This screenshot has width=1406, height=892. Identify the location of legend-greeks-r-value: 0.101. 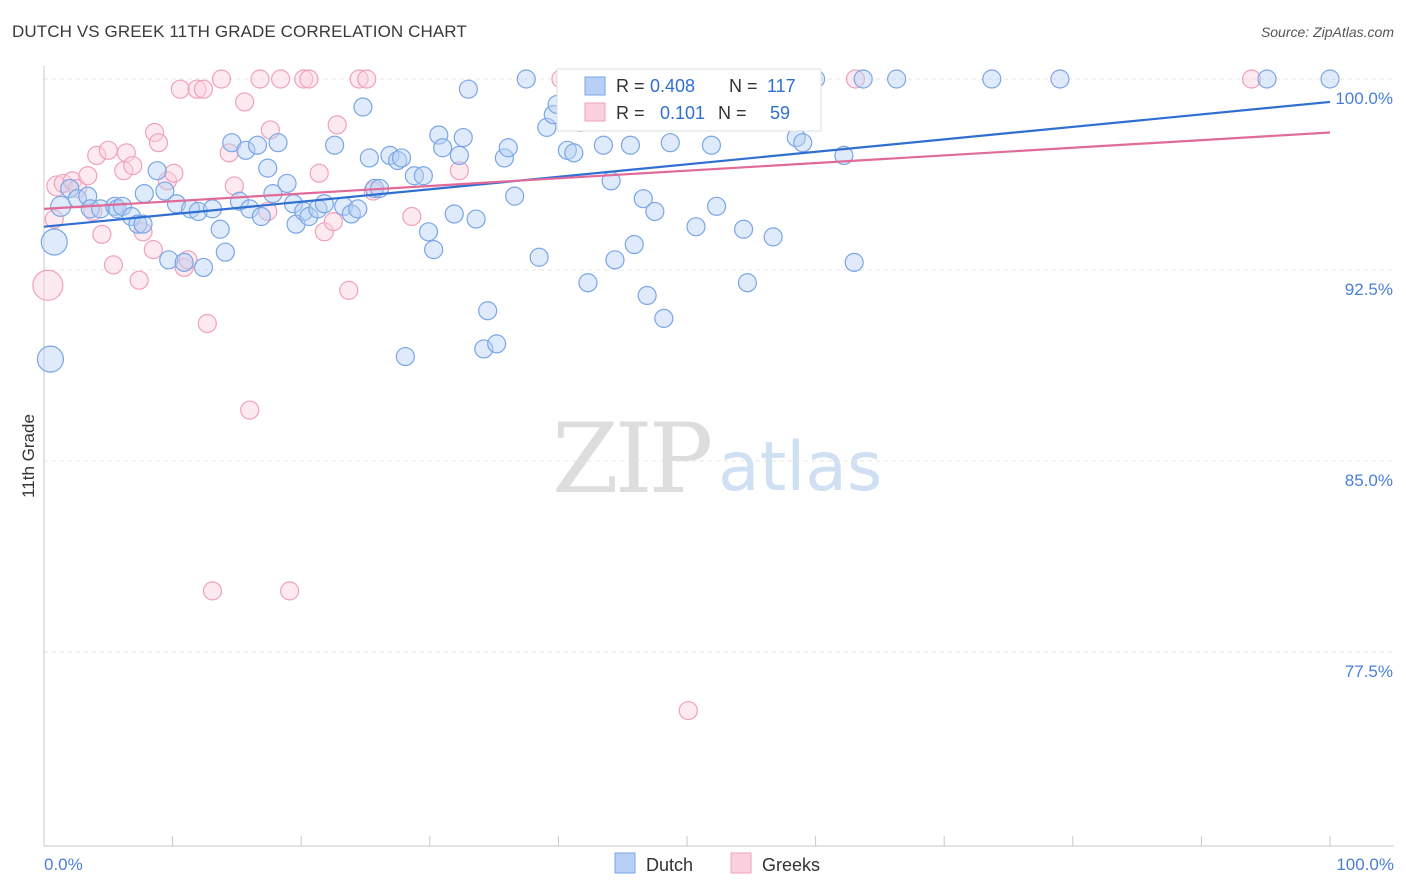
(682, 113).